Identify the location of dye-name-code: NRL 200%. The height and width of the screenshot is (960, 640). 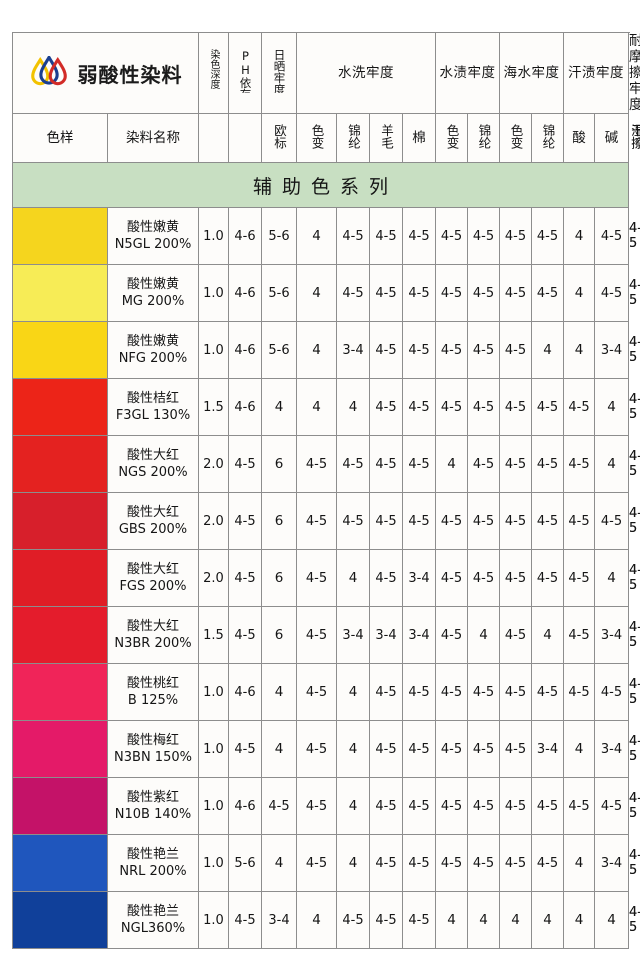
(153, 871).